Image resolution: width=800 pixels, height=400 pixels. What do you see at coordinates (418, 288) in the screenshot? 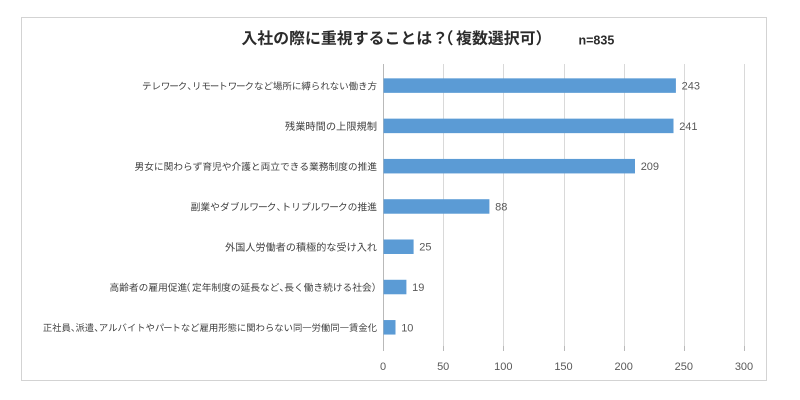
I see `svg-text: 19` at bounding box center [418, 288].